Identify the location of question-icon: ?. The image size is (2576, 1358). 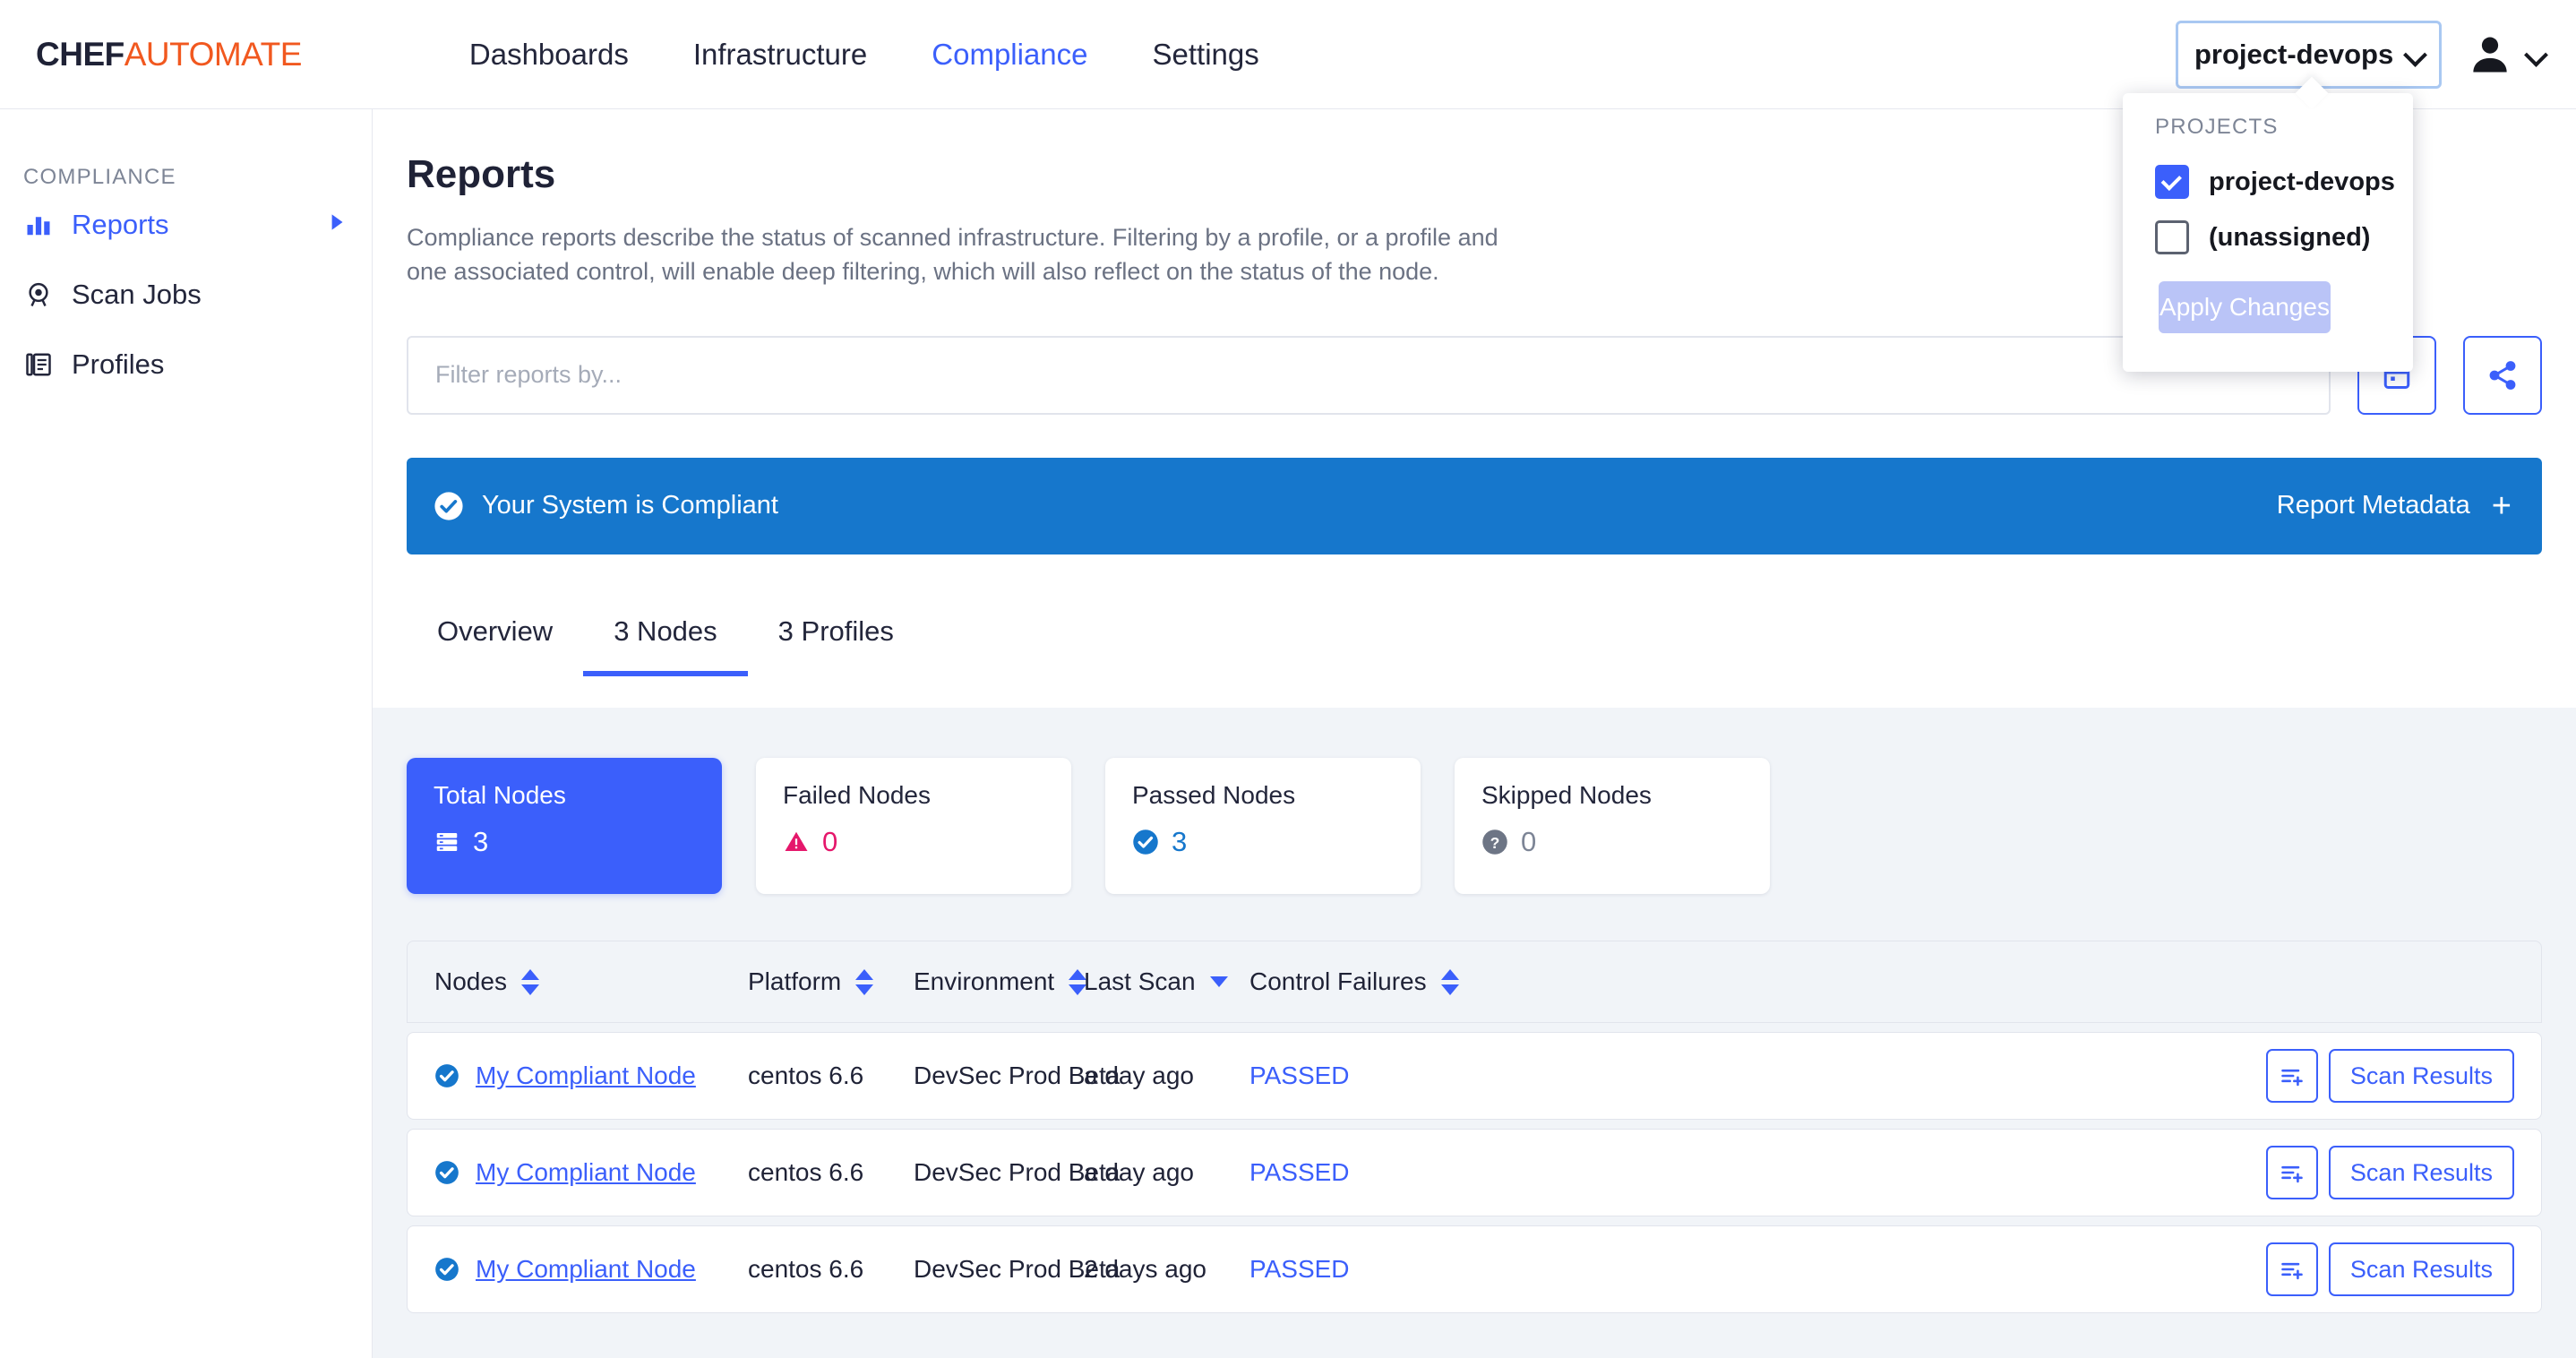
(1494, 842).